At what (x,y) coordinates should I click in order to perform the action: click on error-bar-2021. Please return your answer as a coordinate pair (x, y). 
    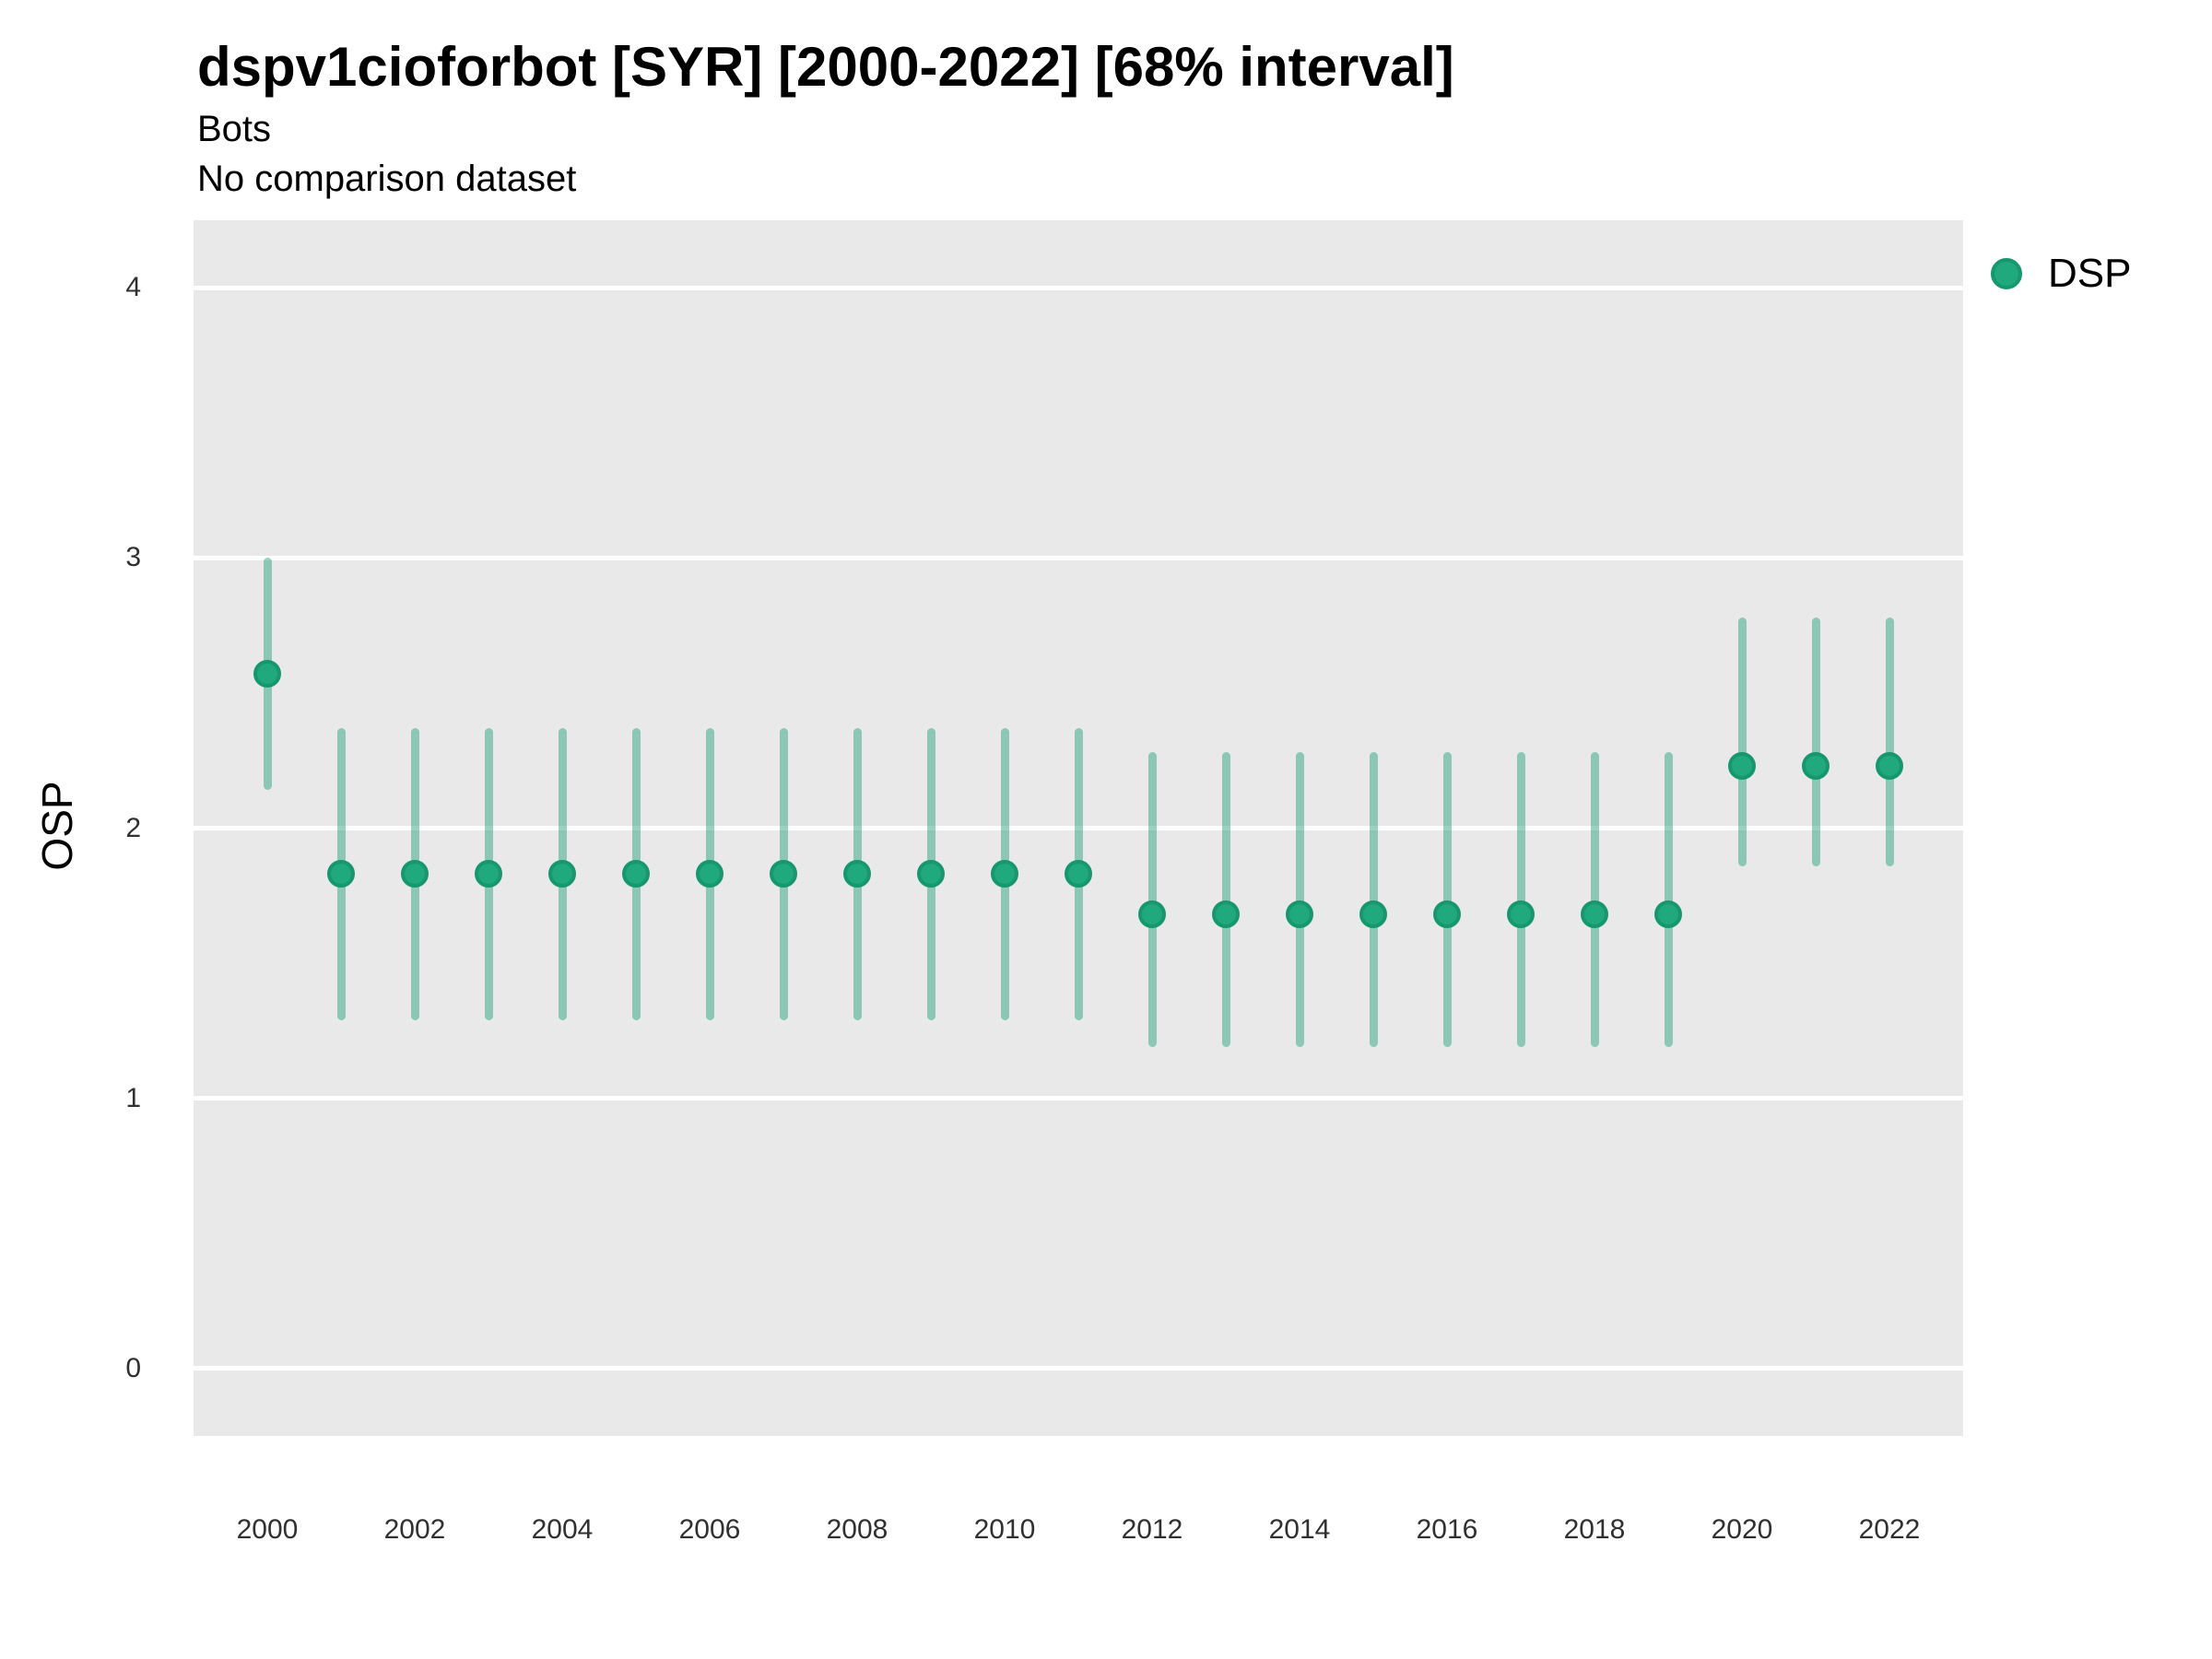
    Looking at the image, I should click on (1815, 741).